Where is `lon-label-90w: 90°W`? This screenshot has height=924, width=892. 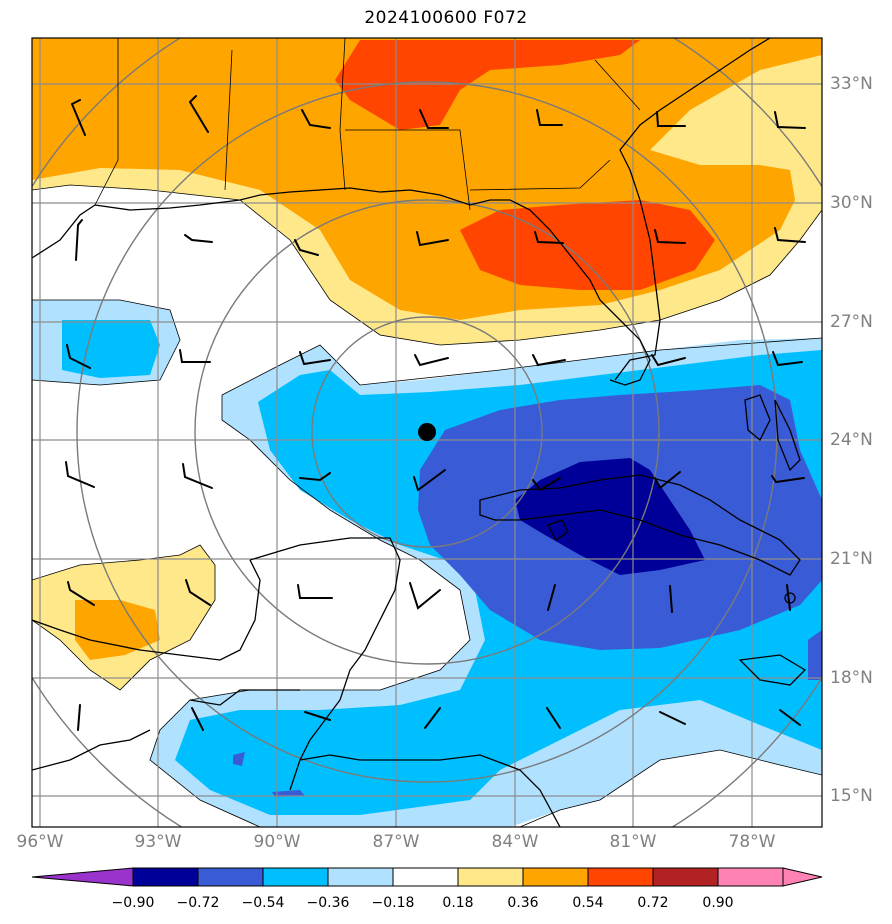 lon-label-90w: 90°W is located at coordinates (277, 842).